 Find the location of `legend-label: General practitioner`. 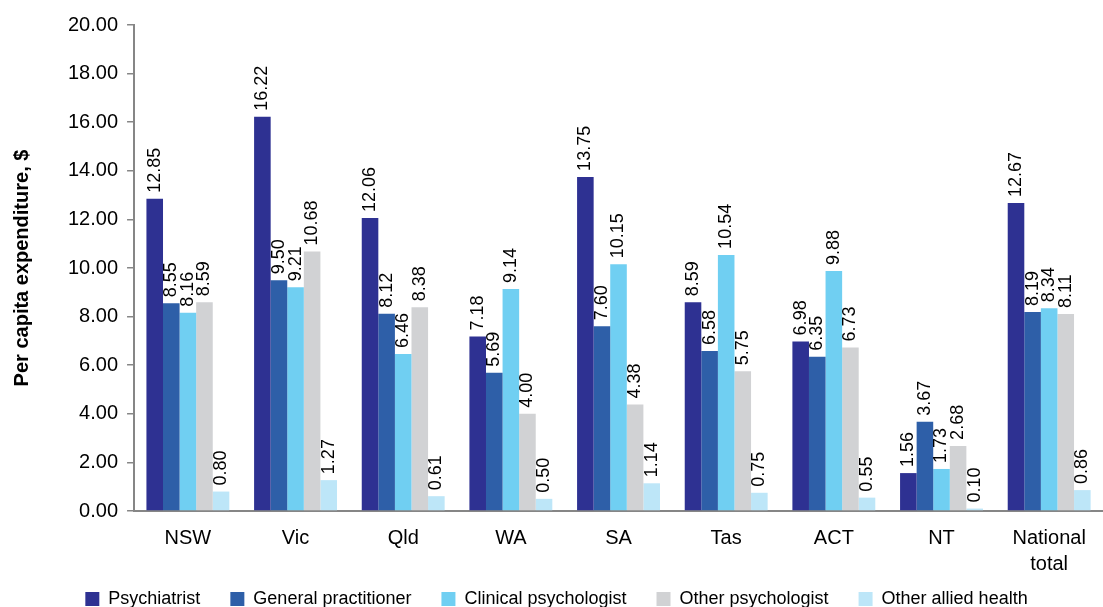

legend-label: General practitioner is located at coordinates (332, 597).